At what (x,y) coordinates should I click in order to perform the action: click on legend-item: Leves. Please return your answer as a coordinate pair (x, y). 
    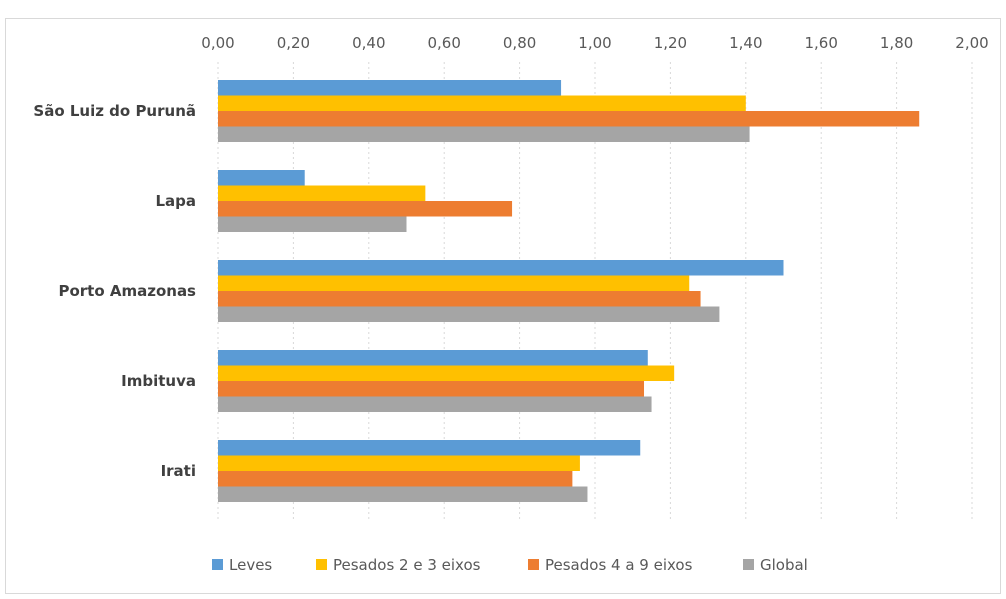
    Looking at the image, I should click on (242, 565).